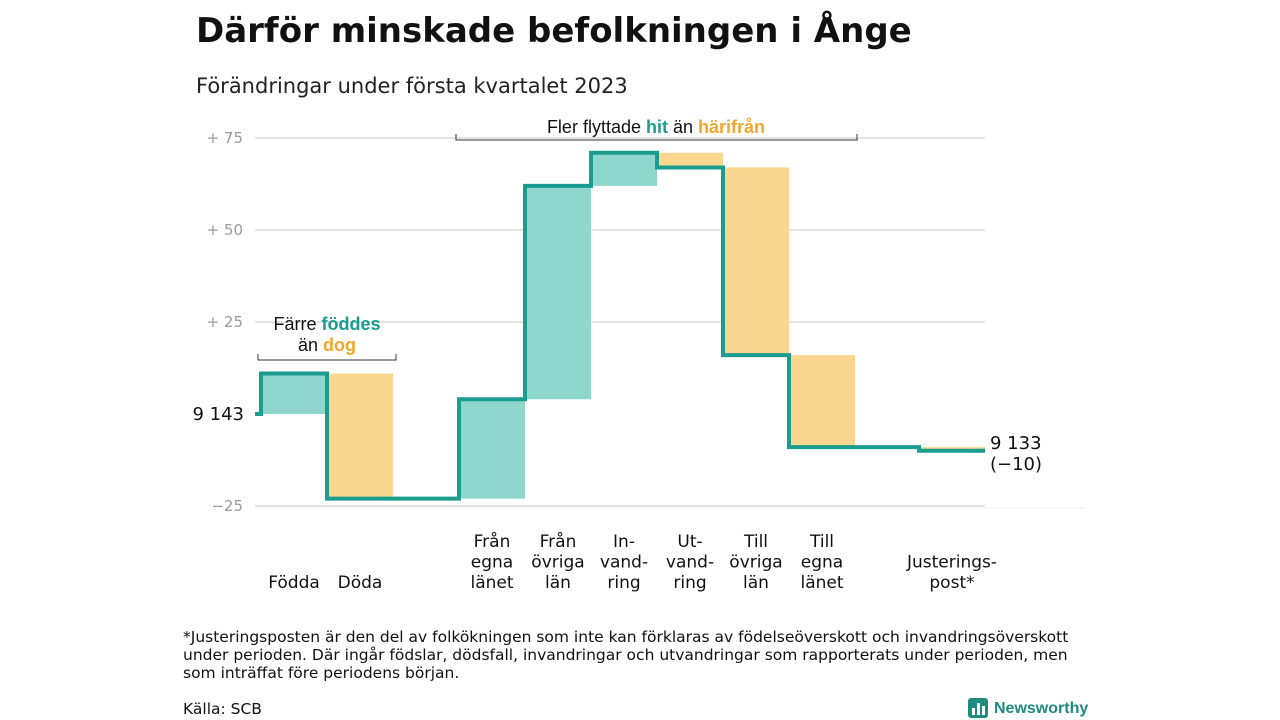 The width and height of the screenshot is (1280, 720). I want to click on page-subtitle: Förändringar under första kvartalet 2023, so click(412, 86).